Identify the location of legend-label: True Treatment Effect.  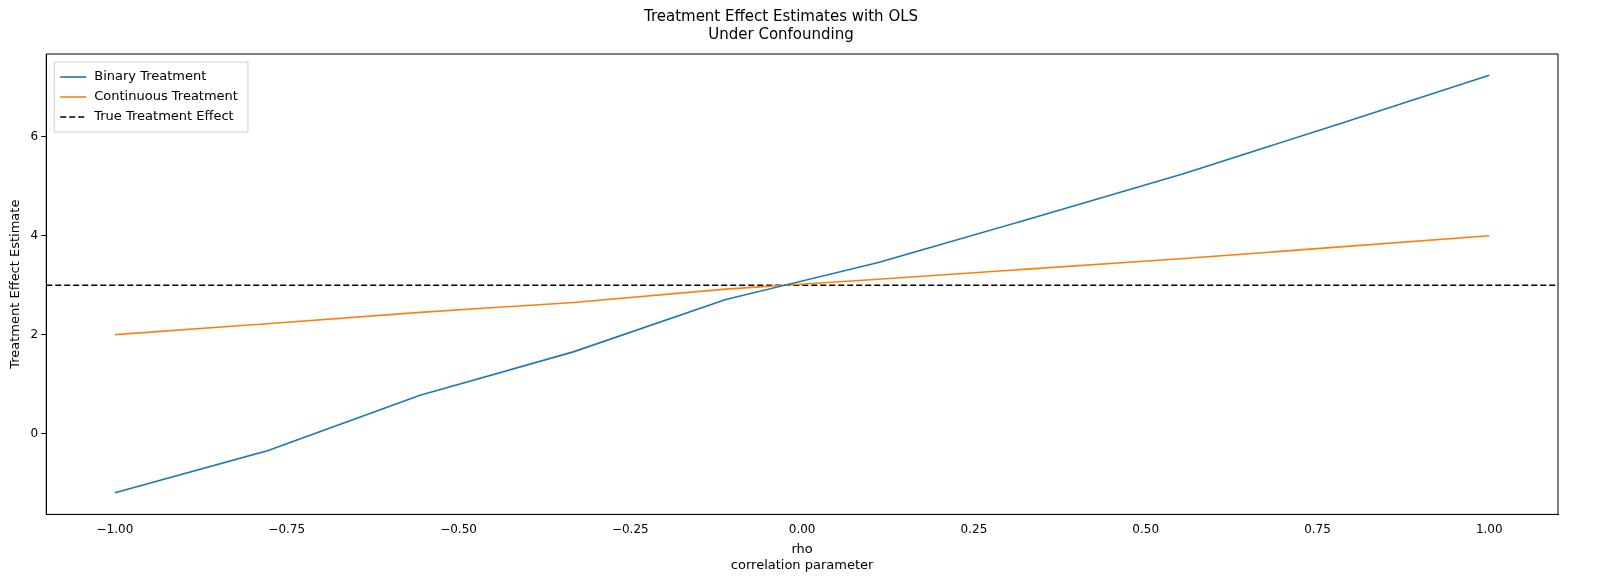
(163, 116).